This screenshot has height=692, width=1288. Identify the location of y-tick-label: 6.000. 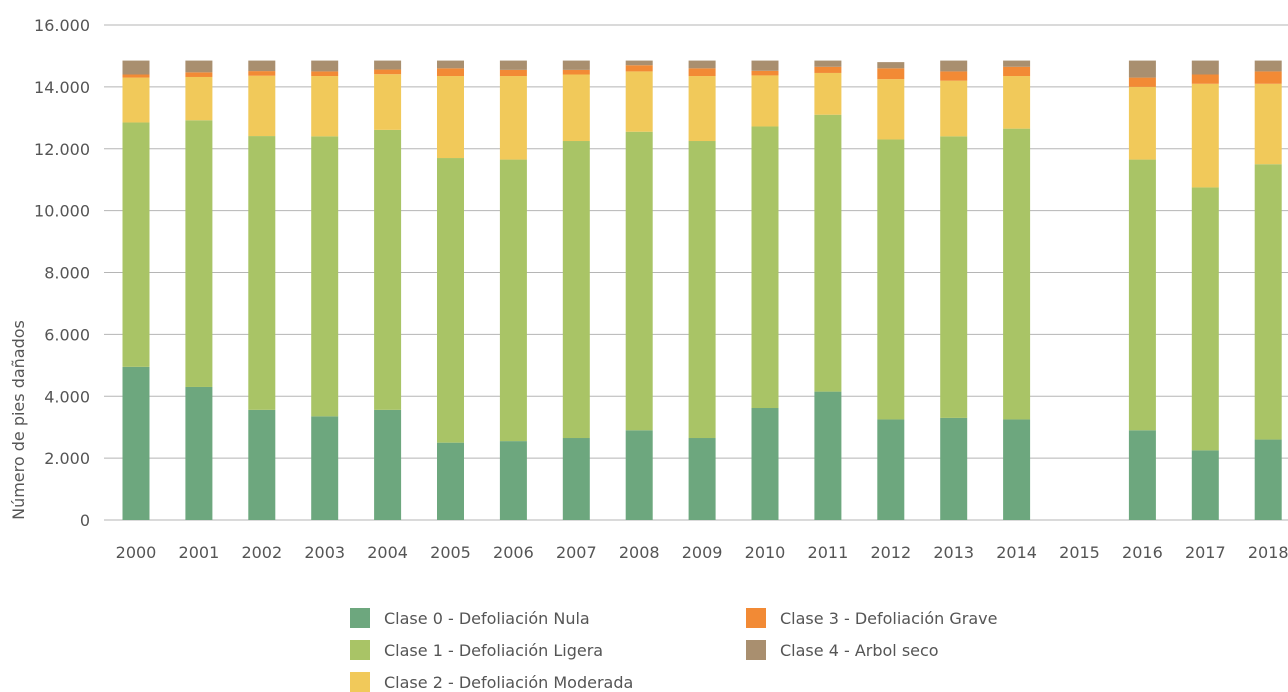
(67, 334).